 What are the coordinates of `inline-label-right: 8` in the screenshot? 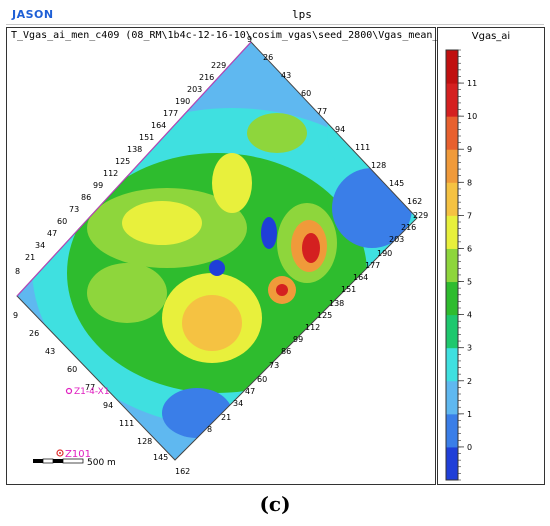 It's located at (209, 429).